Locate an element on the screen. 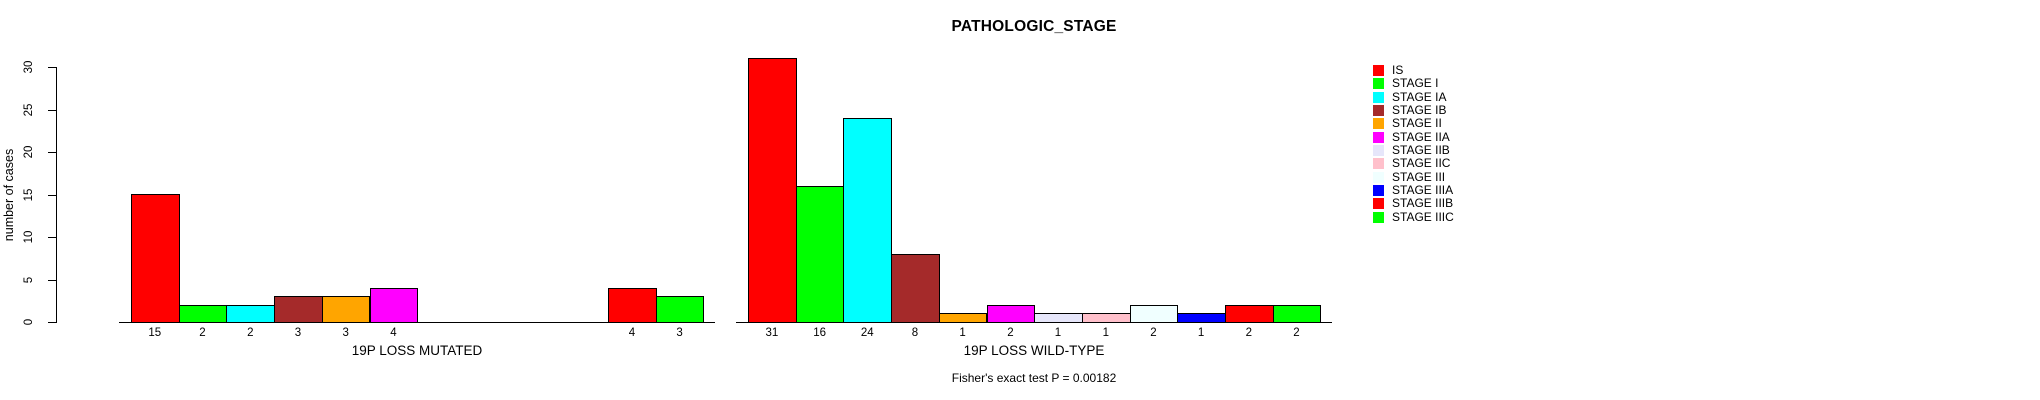 The height and width of the screenshot is (400, 2040). bar-value-label: 15 is located at coordinates (155, 333).